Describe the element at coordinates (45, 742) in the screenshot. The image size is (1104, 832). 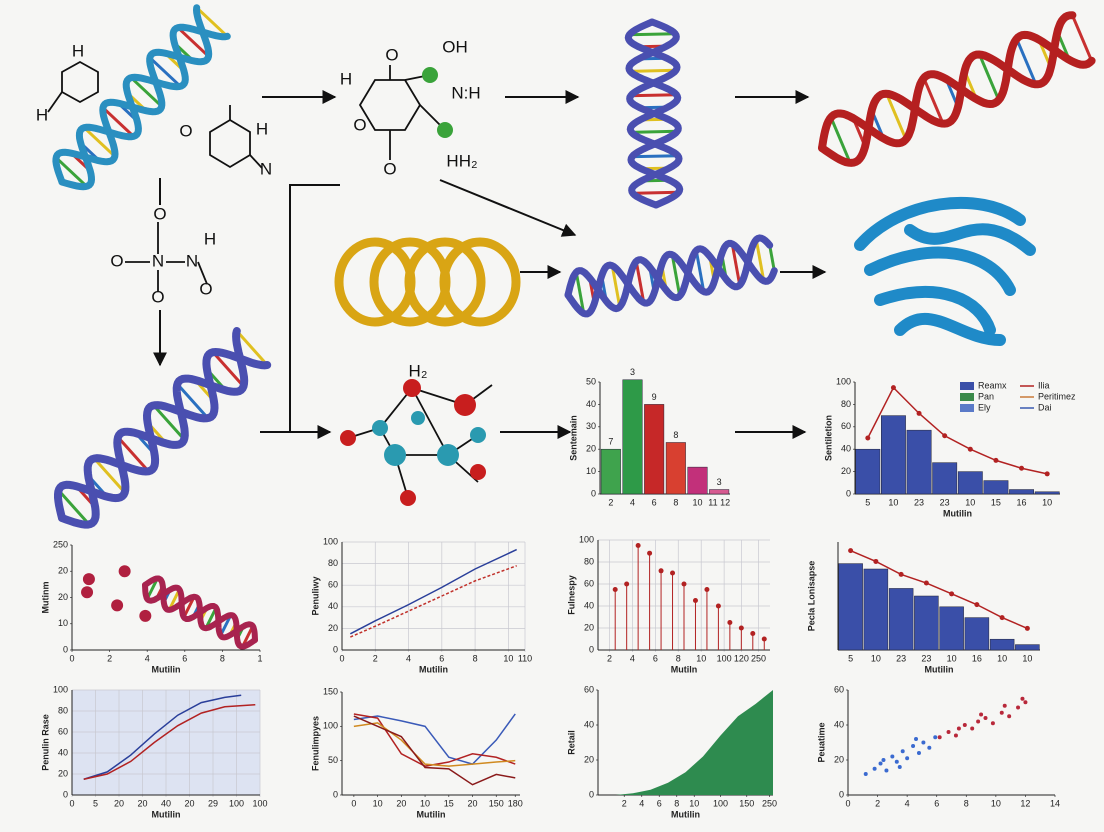
I see `y-axis-label: Penulin Rase` at that location.